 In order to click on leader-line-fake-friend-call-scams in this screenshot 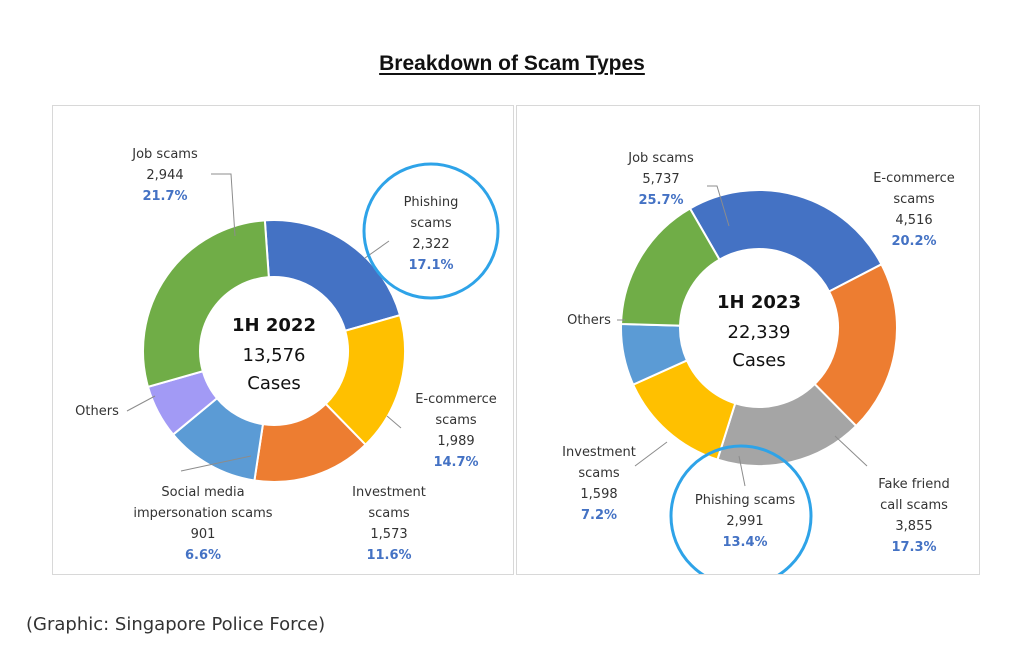, I will do `click(851, 451)`.